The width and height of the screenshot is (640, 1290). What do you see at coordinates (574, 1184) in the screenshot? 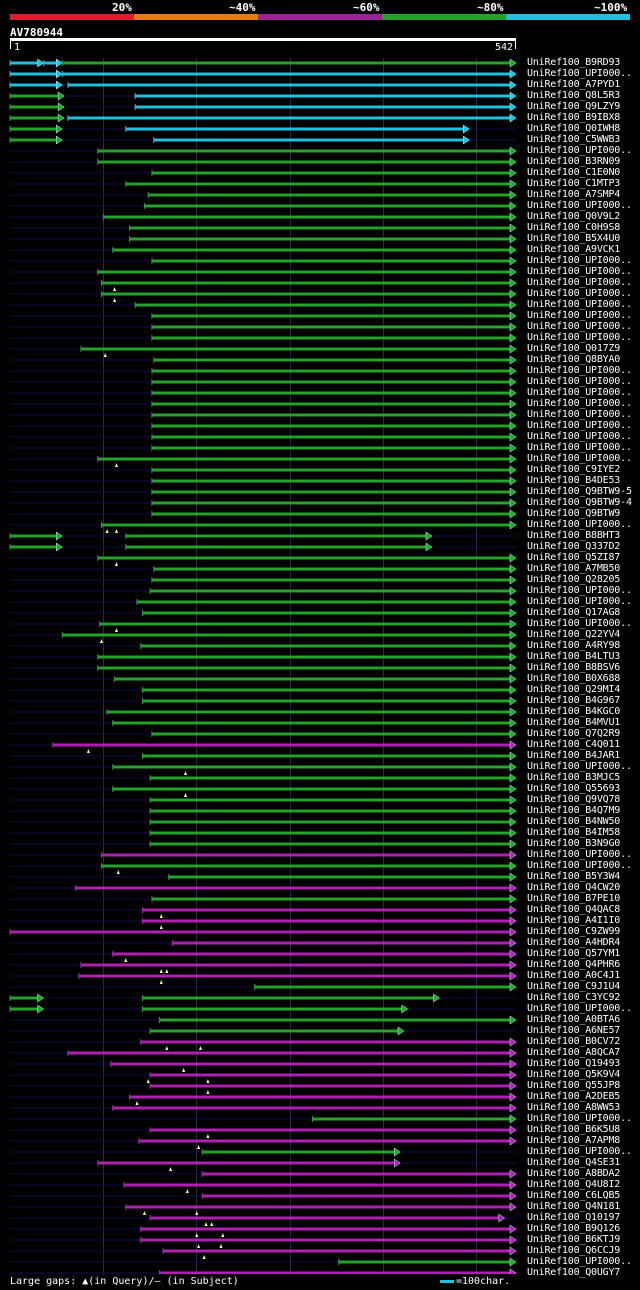
I see `hit-name-link: UniRef100_Q4U8I2` at bounding box center [574, 1184].